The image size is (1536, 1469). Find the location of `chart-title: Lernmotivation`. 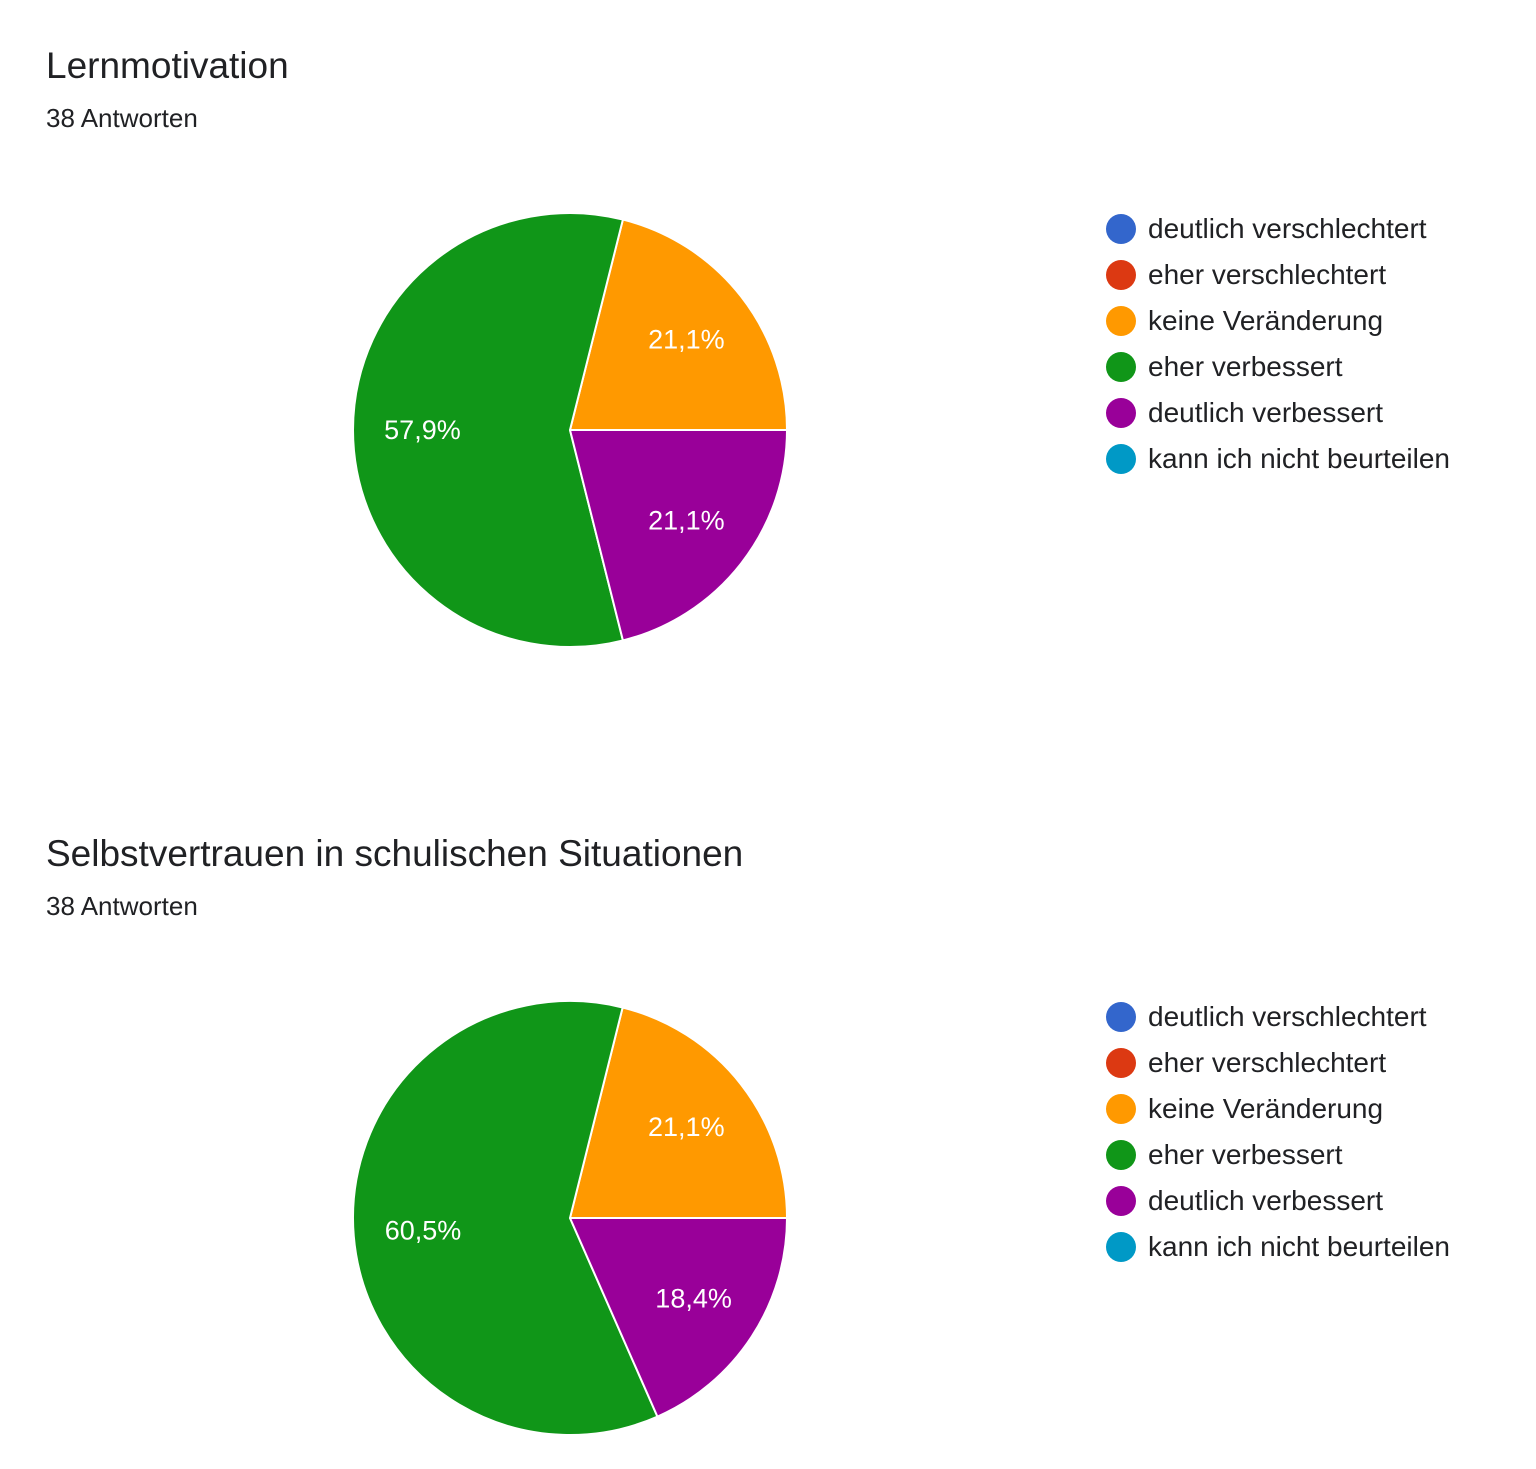

chart-title: Lernmotivation is located at coordinates (167, 65).